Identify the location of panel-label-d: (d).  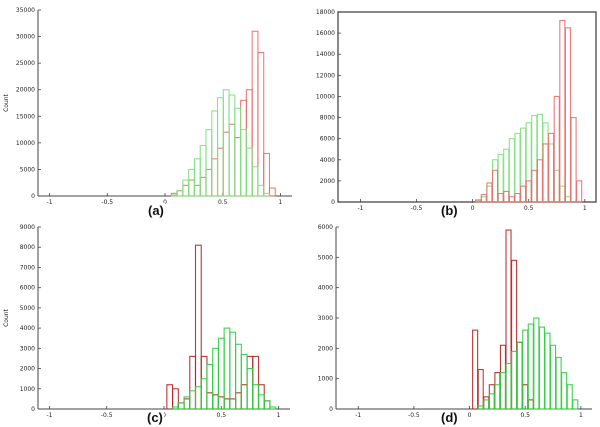
(449, 417).